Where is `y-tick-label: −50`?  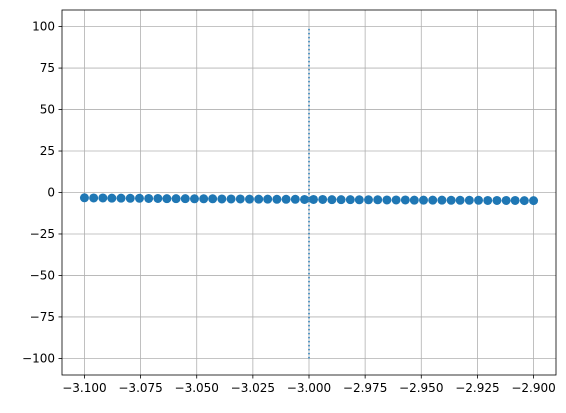 y-tick-label: −50 is located at coordinates (42, 275).